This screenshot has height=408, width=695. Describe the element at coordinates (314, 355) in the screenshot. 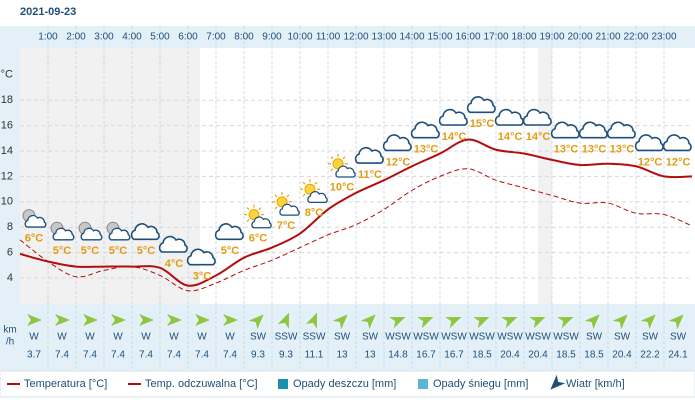

I see `wind-speed: 11.1` at that location.